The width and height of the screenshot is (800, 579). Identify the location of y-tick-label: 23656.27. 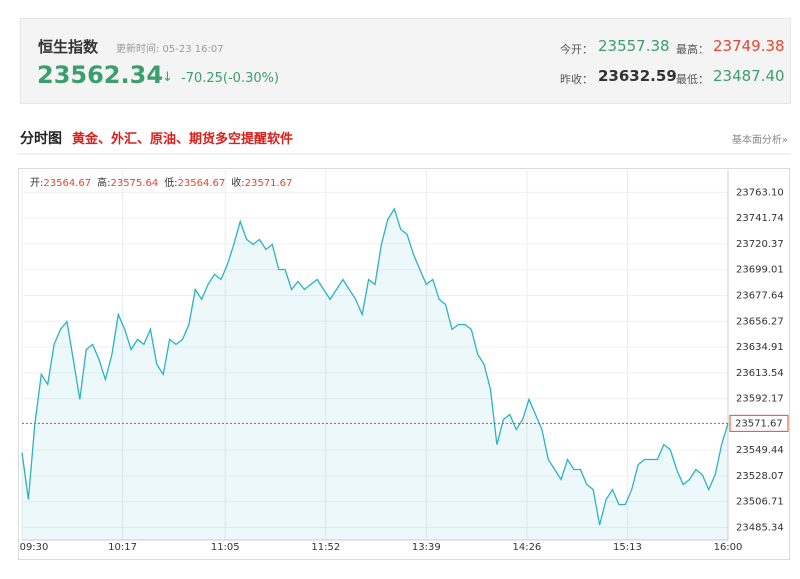
(760, 321).